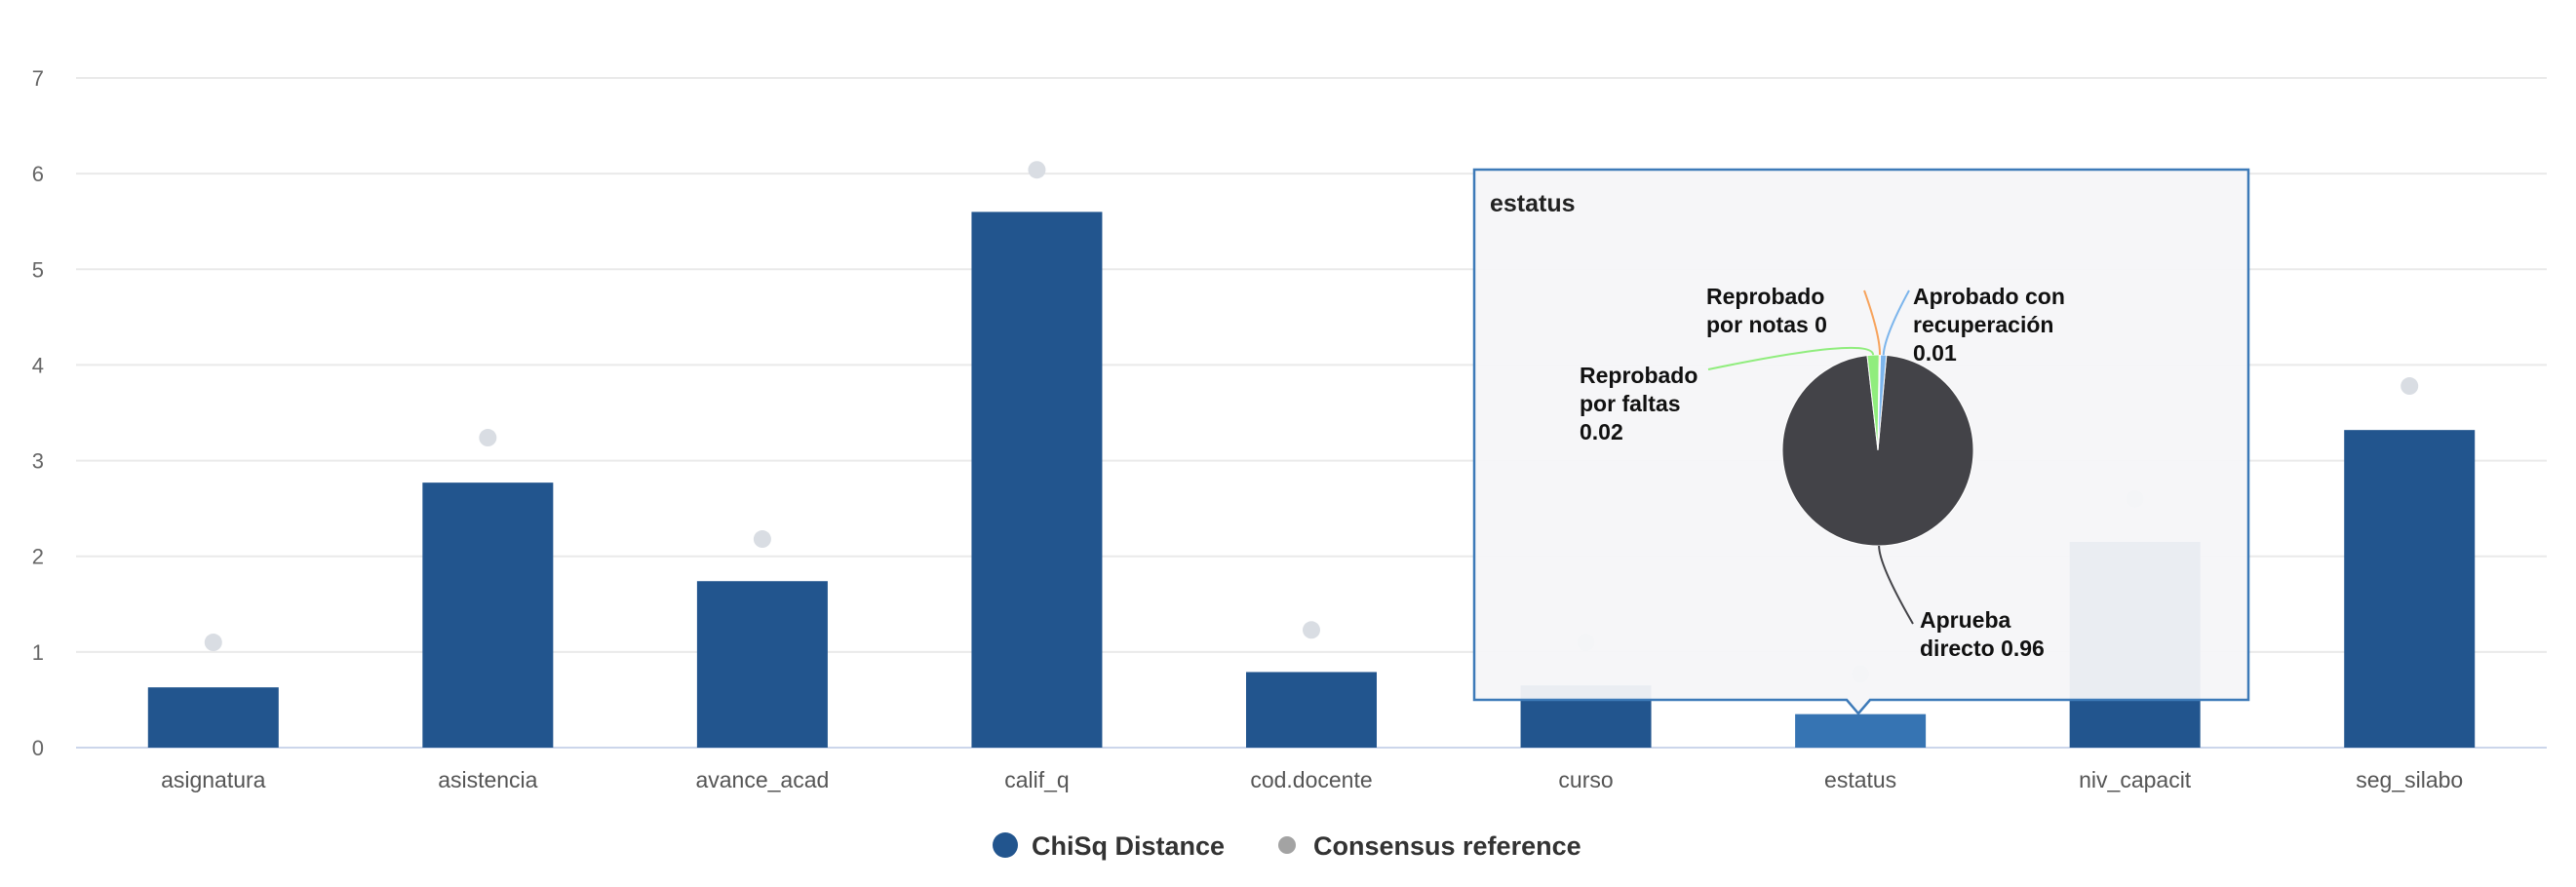 The width and height of the screenshot is (2576, 887). What do you see at coordinates (1005, 845) in the screenshot?
I see `legend-swatch-chisq` at bounding box center [1005, 845].